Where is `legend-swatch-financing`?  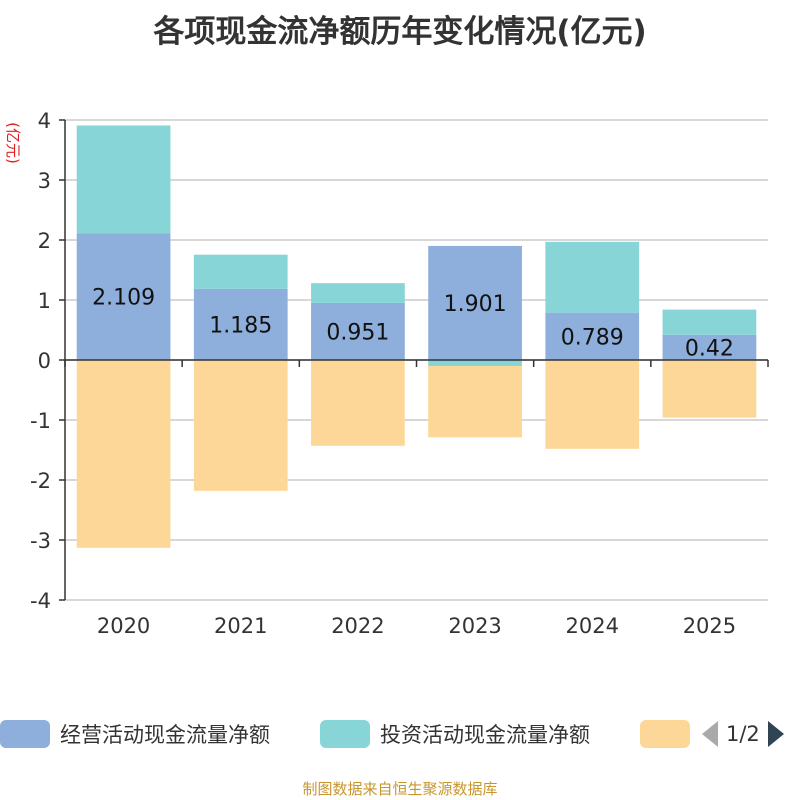
legend-swatch-financing is located at coordinates (665, 734).